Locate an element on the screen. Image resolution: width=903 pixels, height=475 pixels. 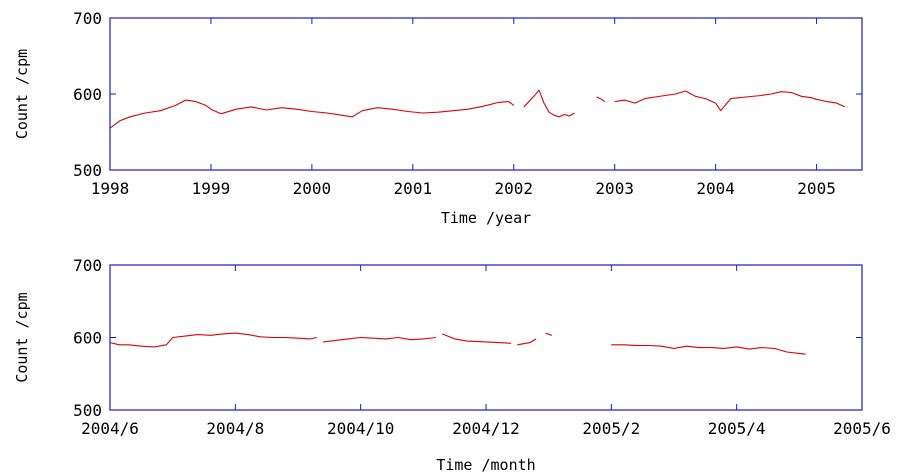
x-tick-label: 1999 is located at coordinates (211, 188).